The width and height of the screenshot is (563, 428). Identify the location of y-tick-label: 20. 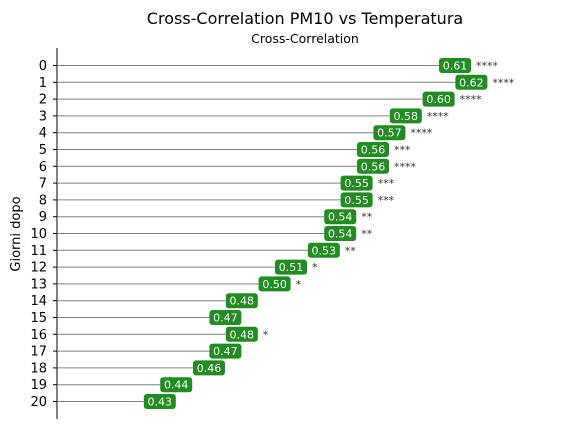
(38, 402).